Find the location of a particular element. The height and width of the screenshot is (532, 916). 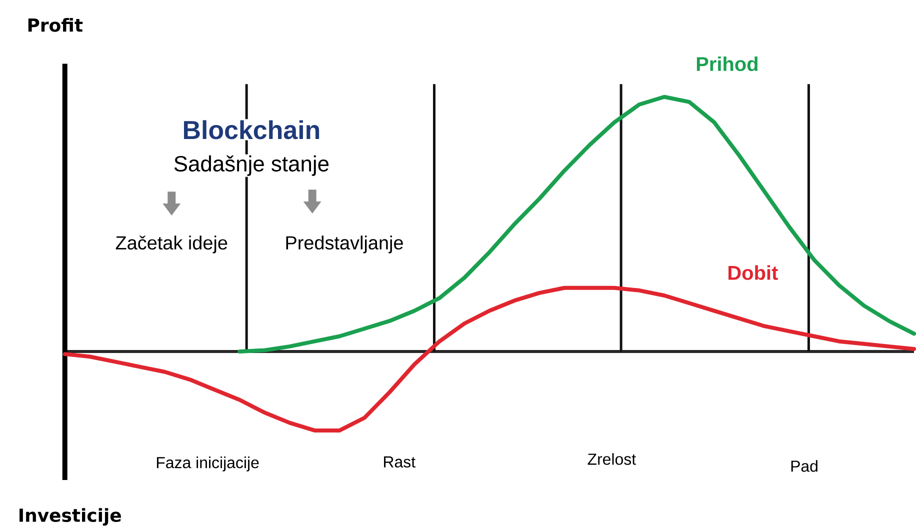

text: Rast is located at coordinates (400, 462).